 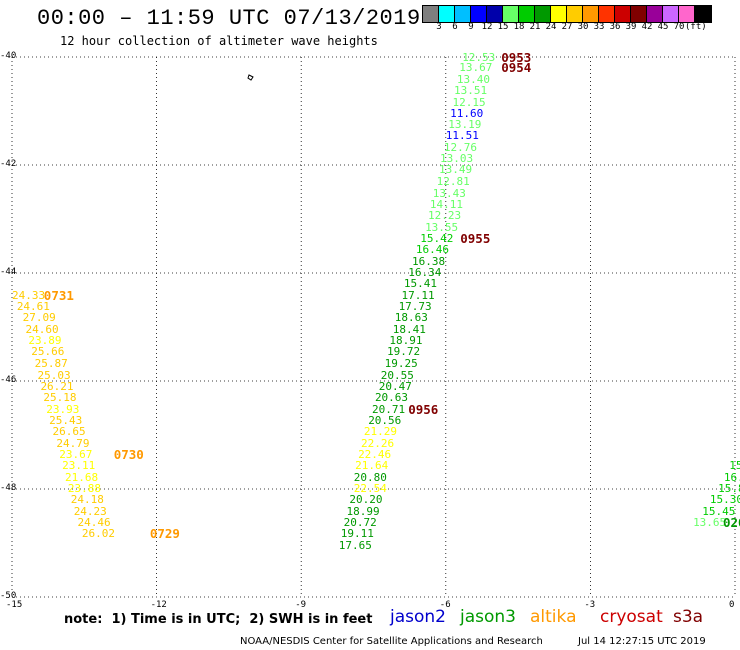 I want to click on satellite-label-cryosat: cryosat, so click(x=631, y=617).